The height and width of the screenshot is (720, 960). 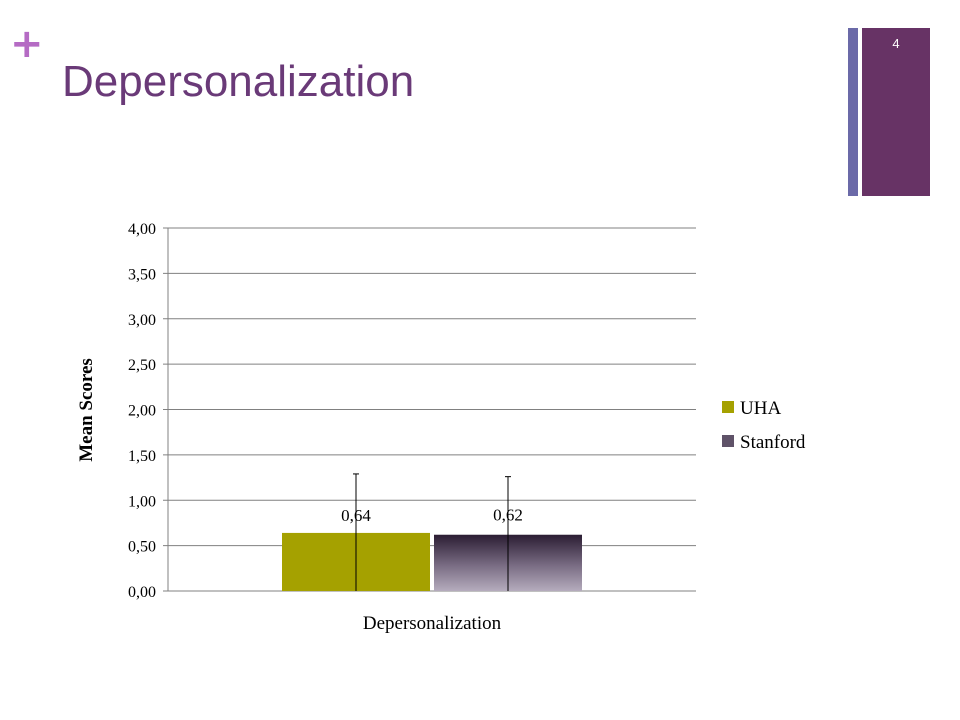 What do you see at coordinates (142, 320) in the screenshot?
I see `y-tick-label: 3,00` at bounding box center [142, 320].